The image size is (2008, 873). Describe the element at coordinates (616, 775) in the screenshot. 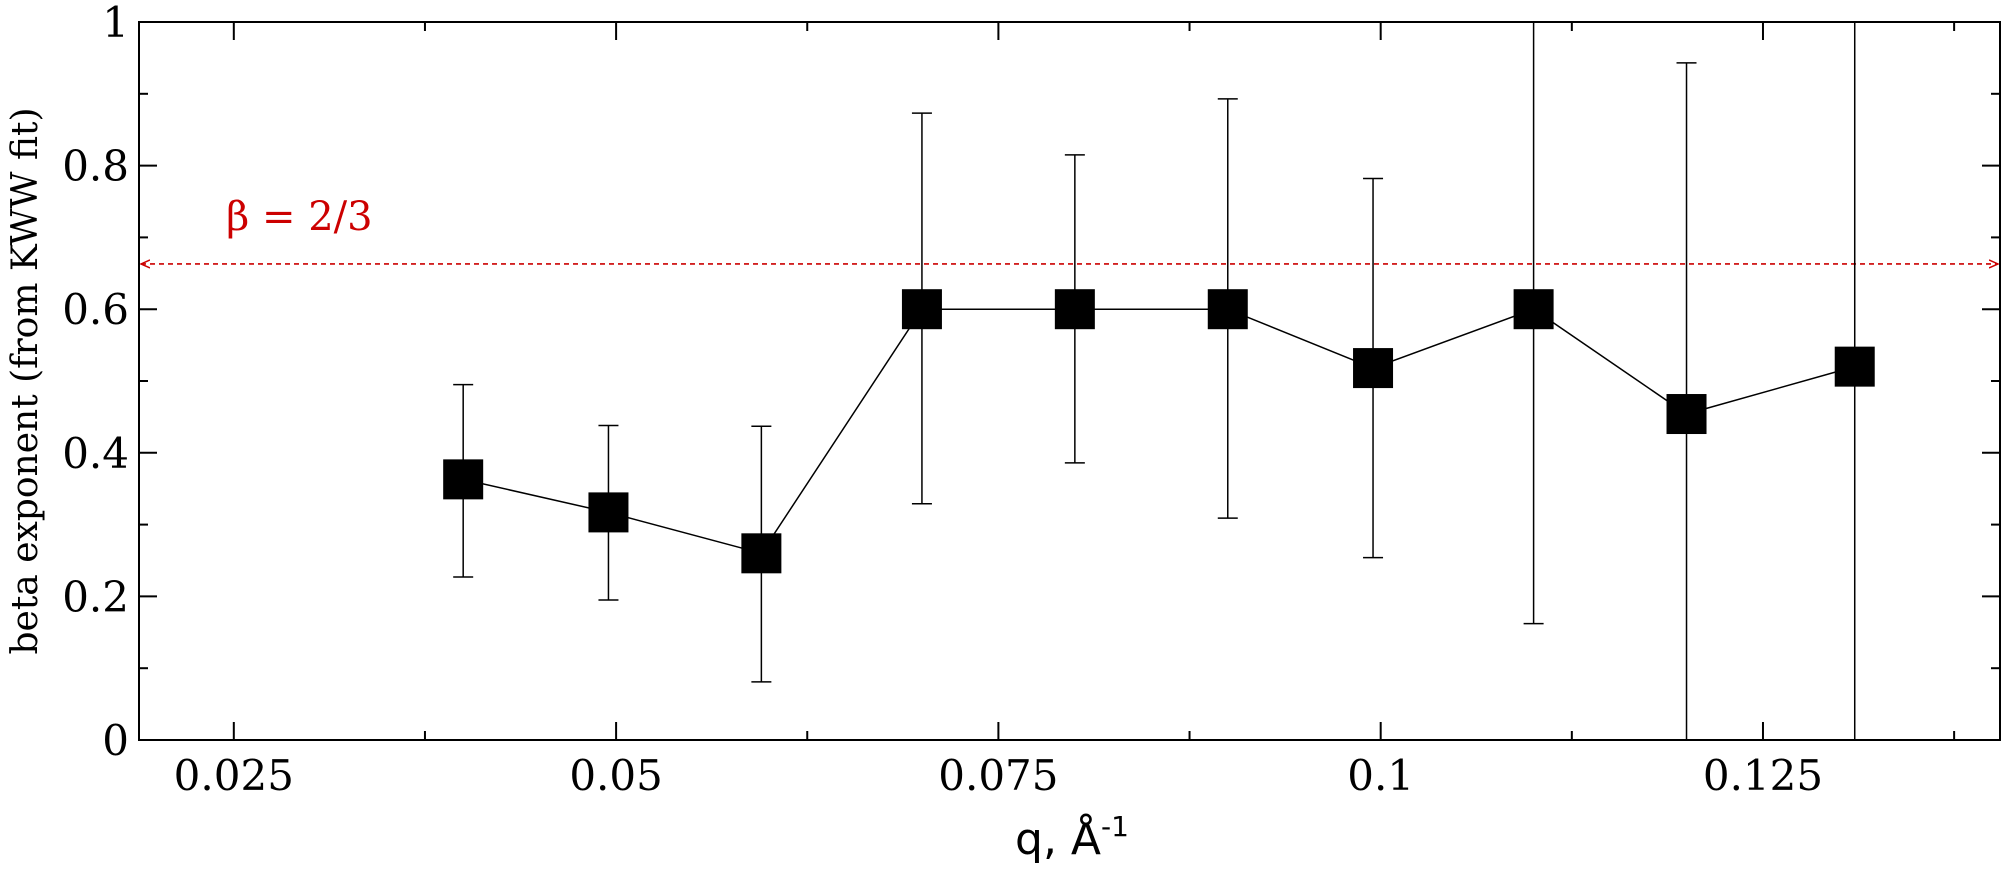

I see `x-tick-label: 0.05` at that location.